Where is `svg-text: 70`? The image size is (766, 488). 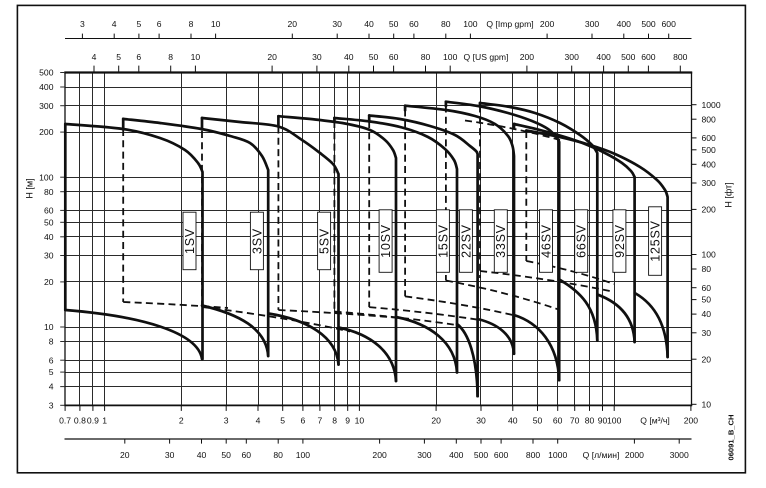
svg-text: 70 is located at coordinates (575, 421).